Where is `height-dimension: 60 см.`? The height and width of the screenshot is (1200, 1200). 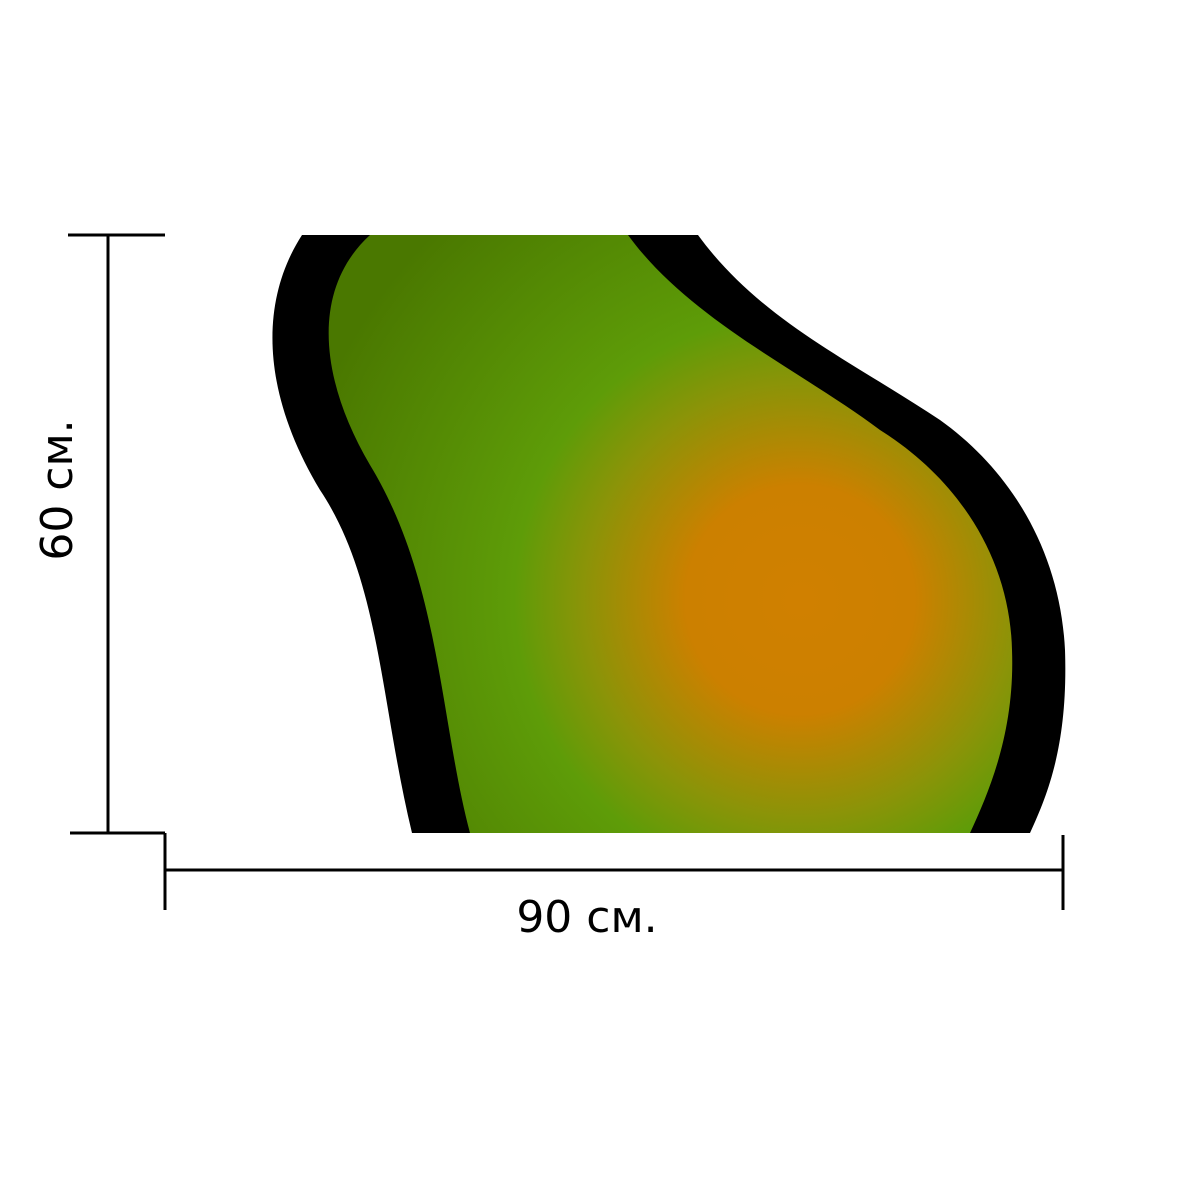 height-dimension: 60 см. is located at coordinates (98, 534).